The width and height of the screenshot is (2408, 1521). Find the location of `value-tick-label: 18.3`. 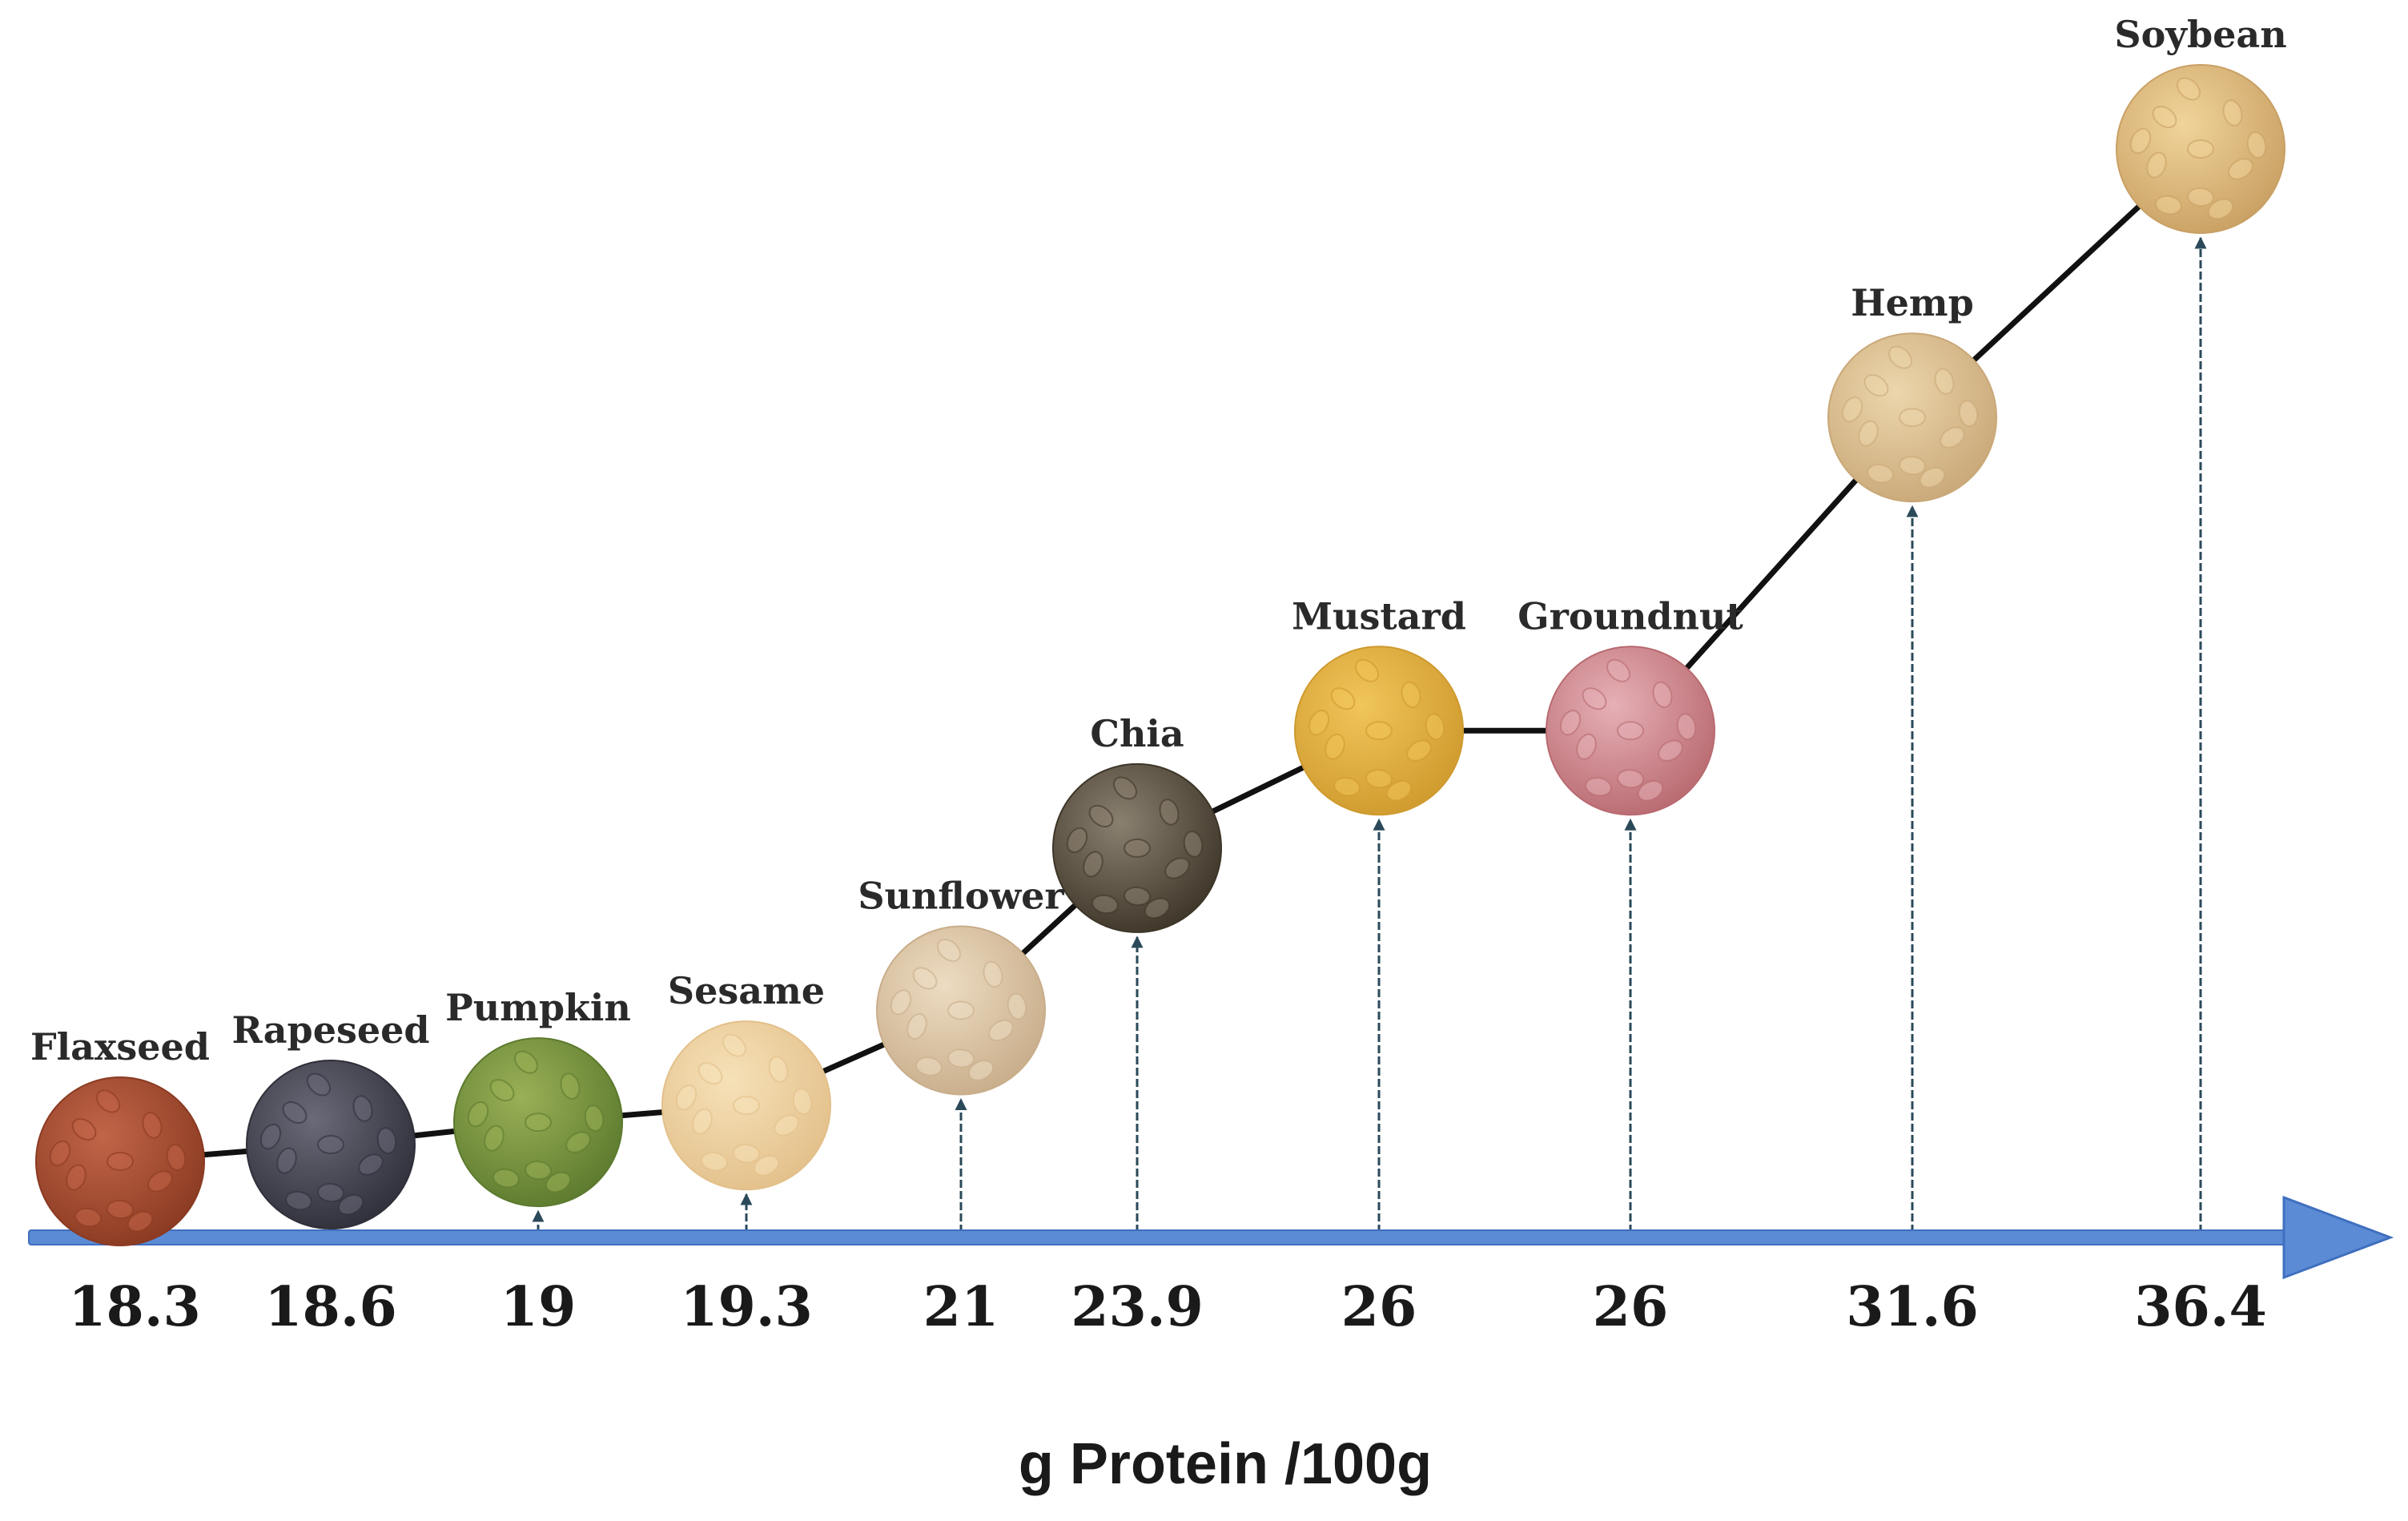

value-tick-label: 18.3 is located at coordinates (134, 1307).